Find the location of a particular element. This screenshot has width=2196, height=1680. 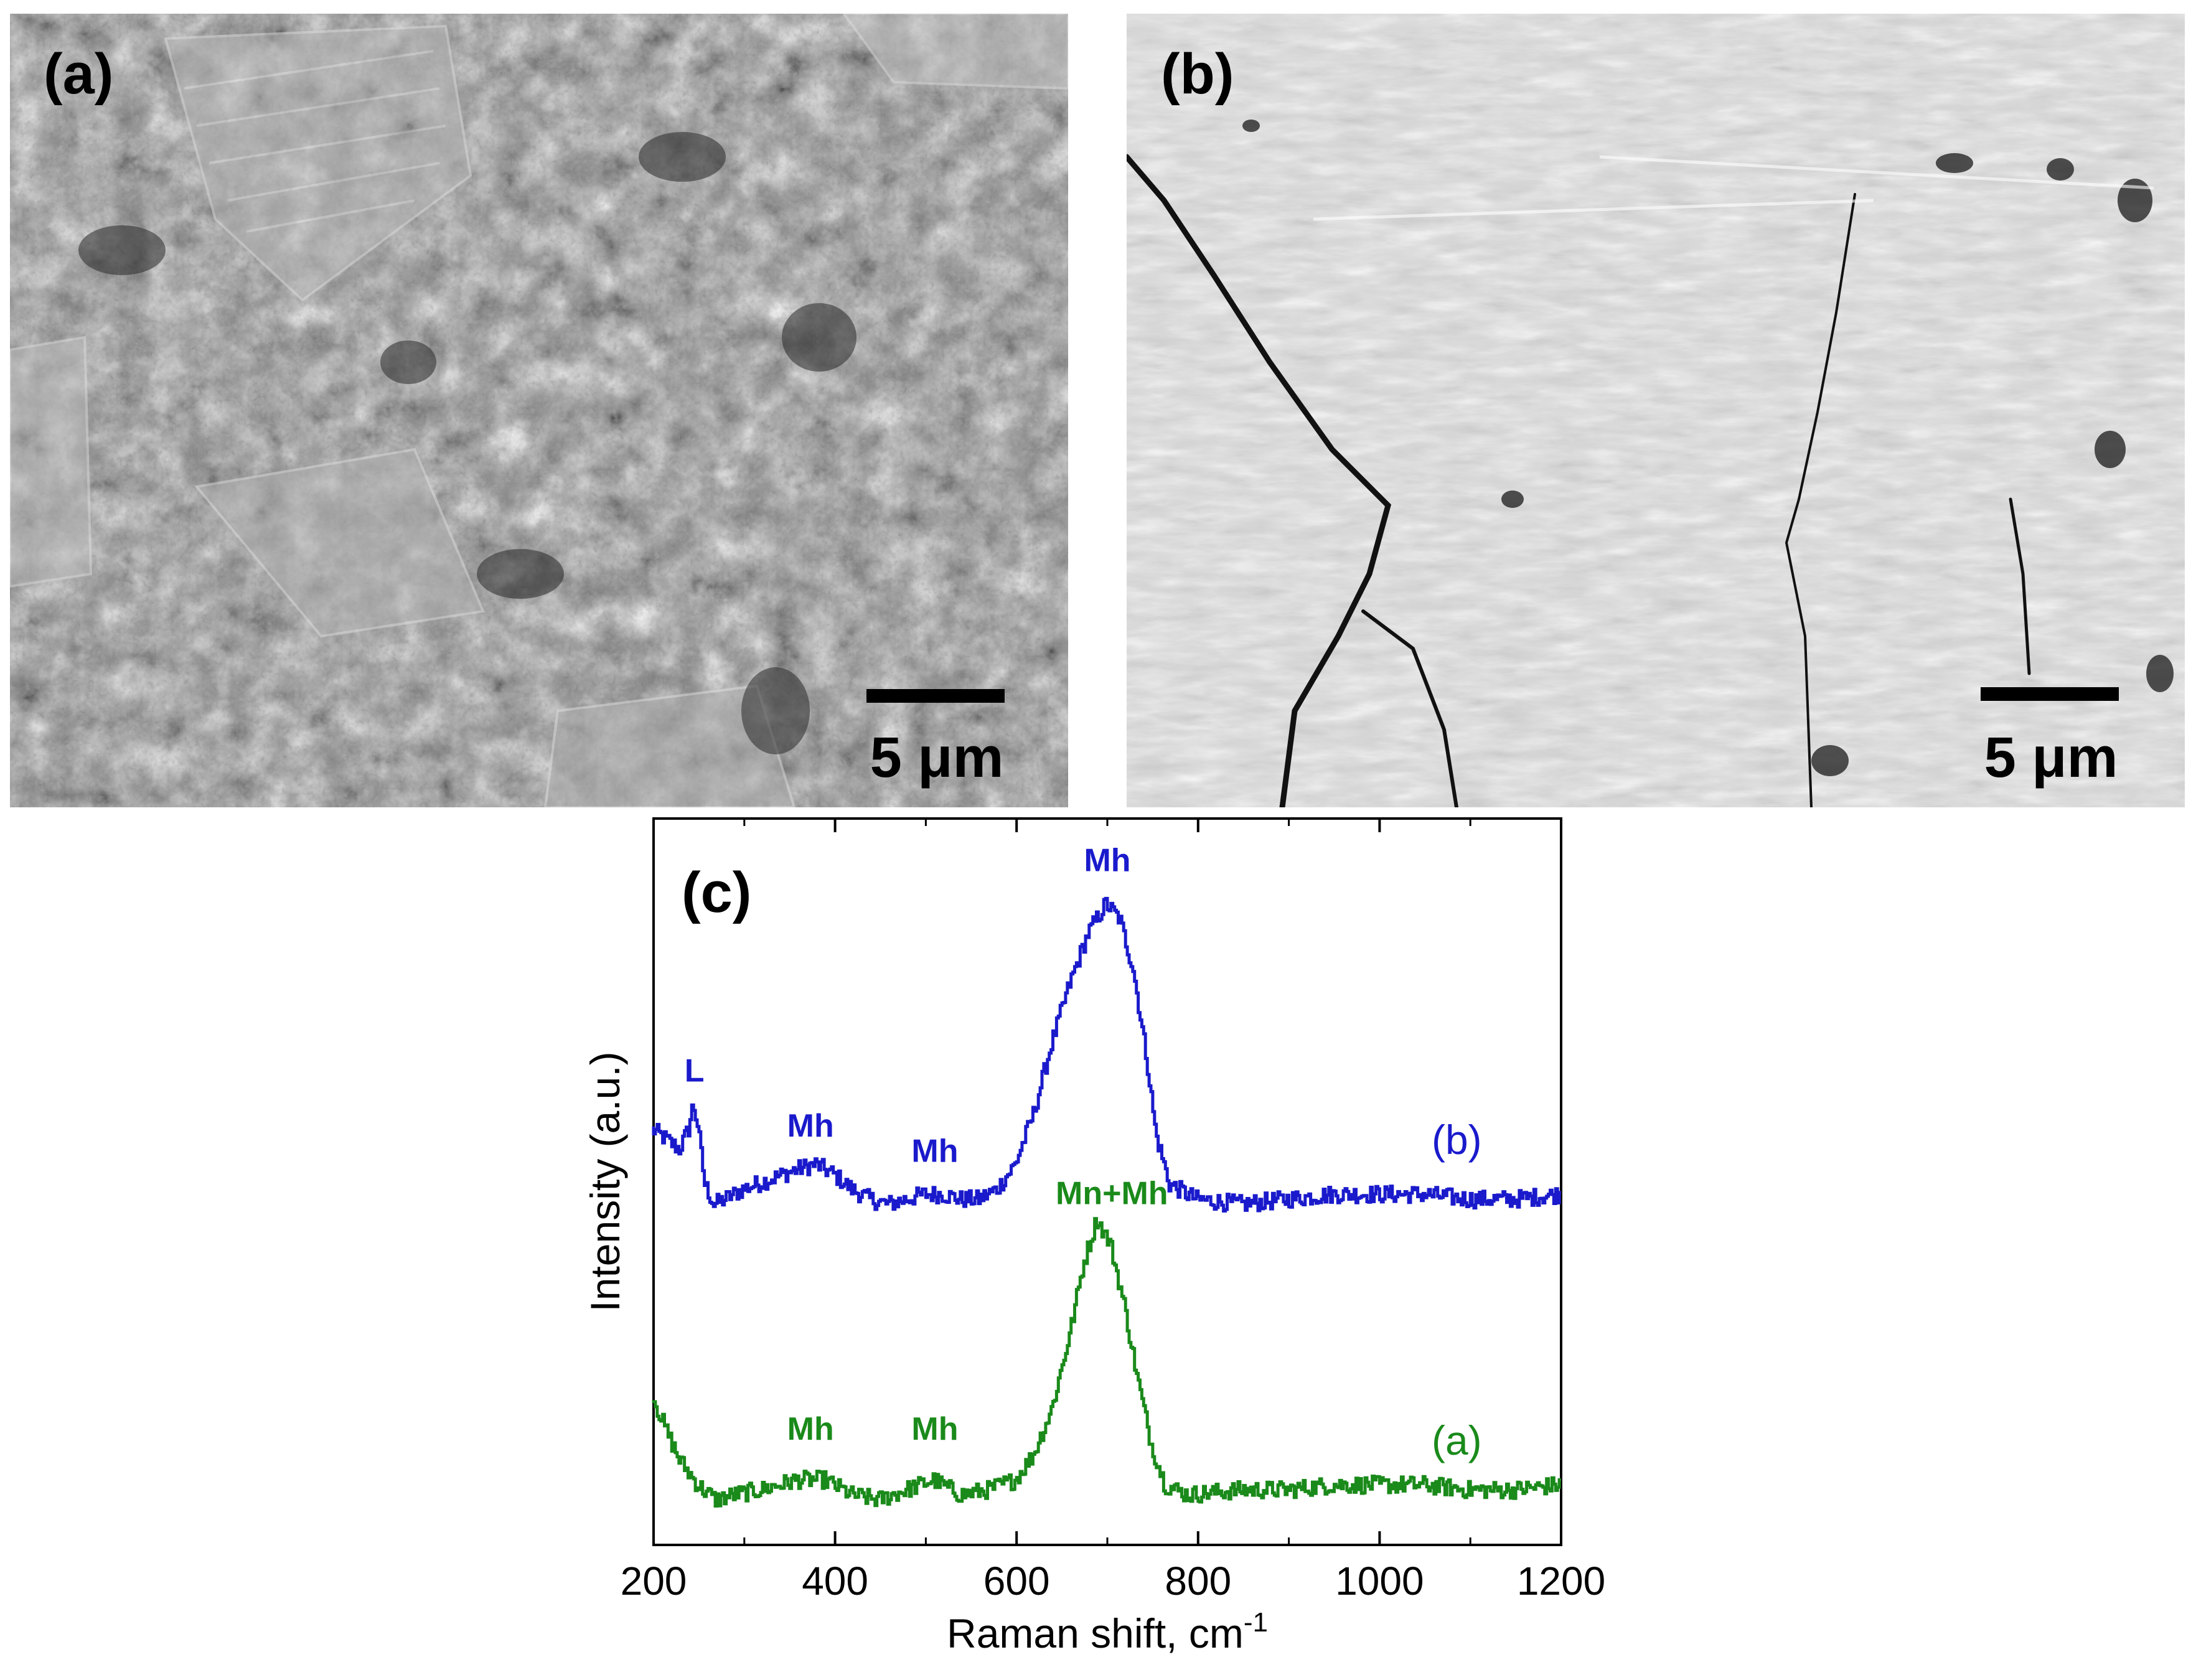

scalebar-a is located at coordinates (936, 696).